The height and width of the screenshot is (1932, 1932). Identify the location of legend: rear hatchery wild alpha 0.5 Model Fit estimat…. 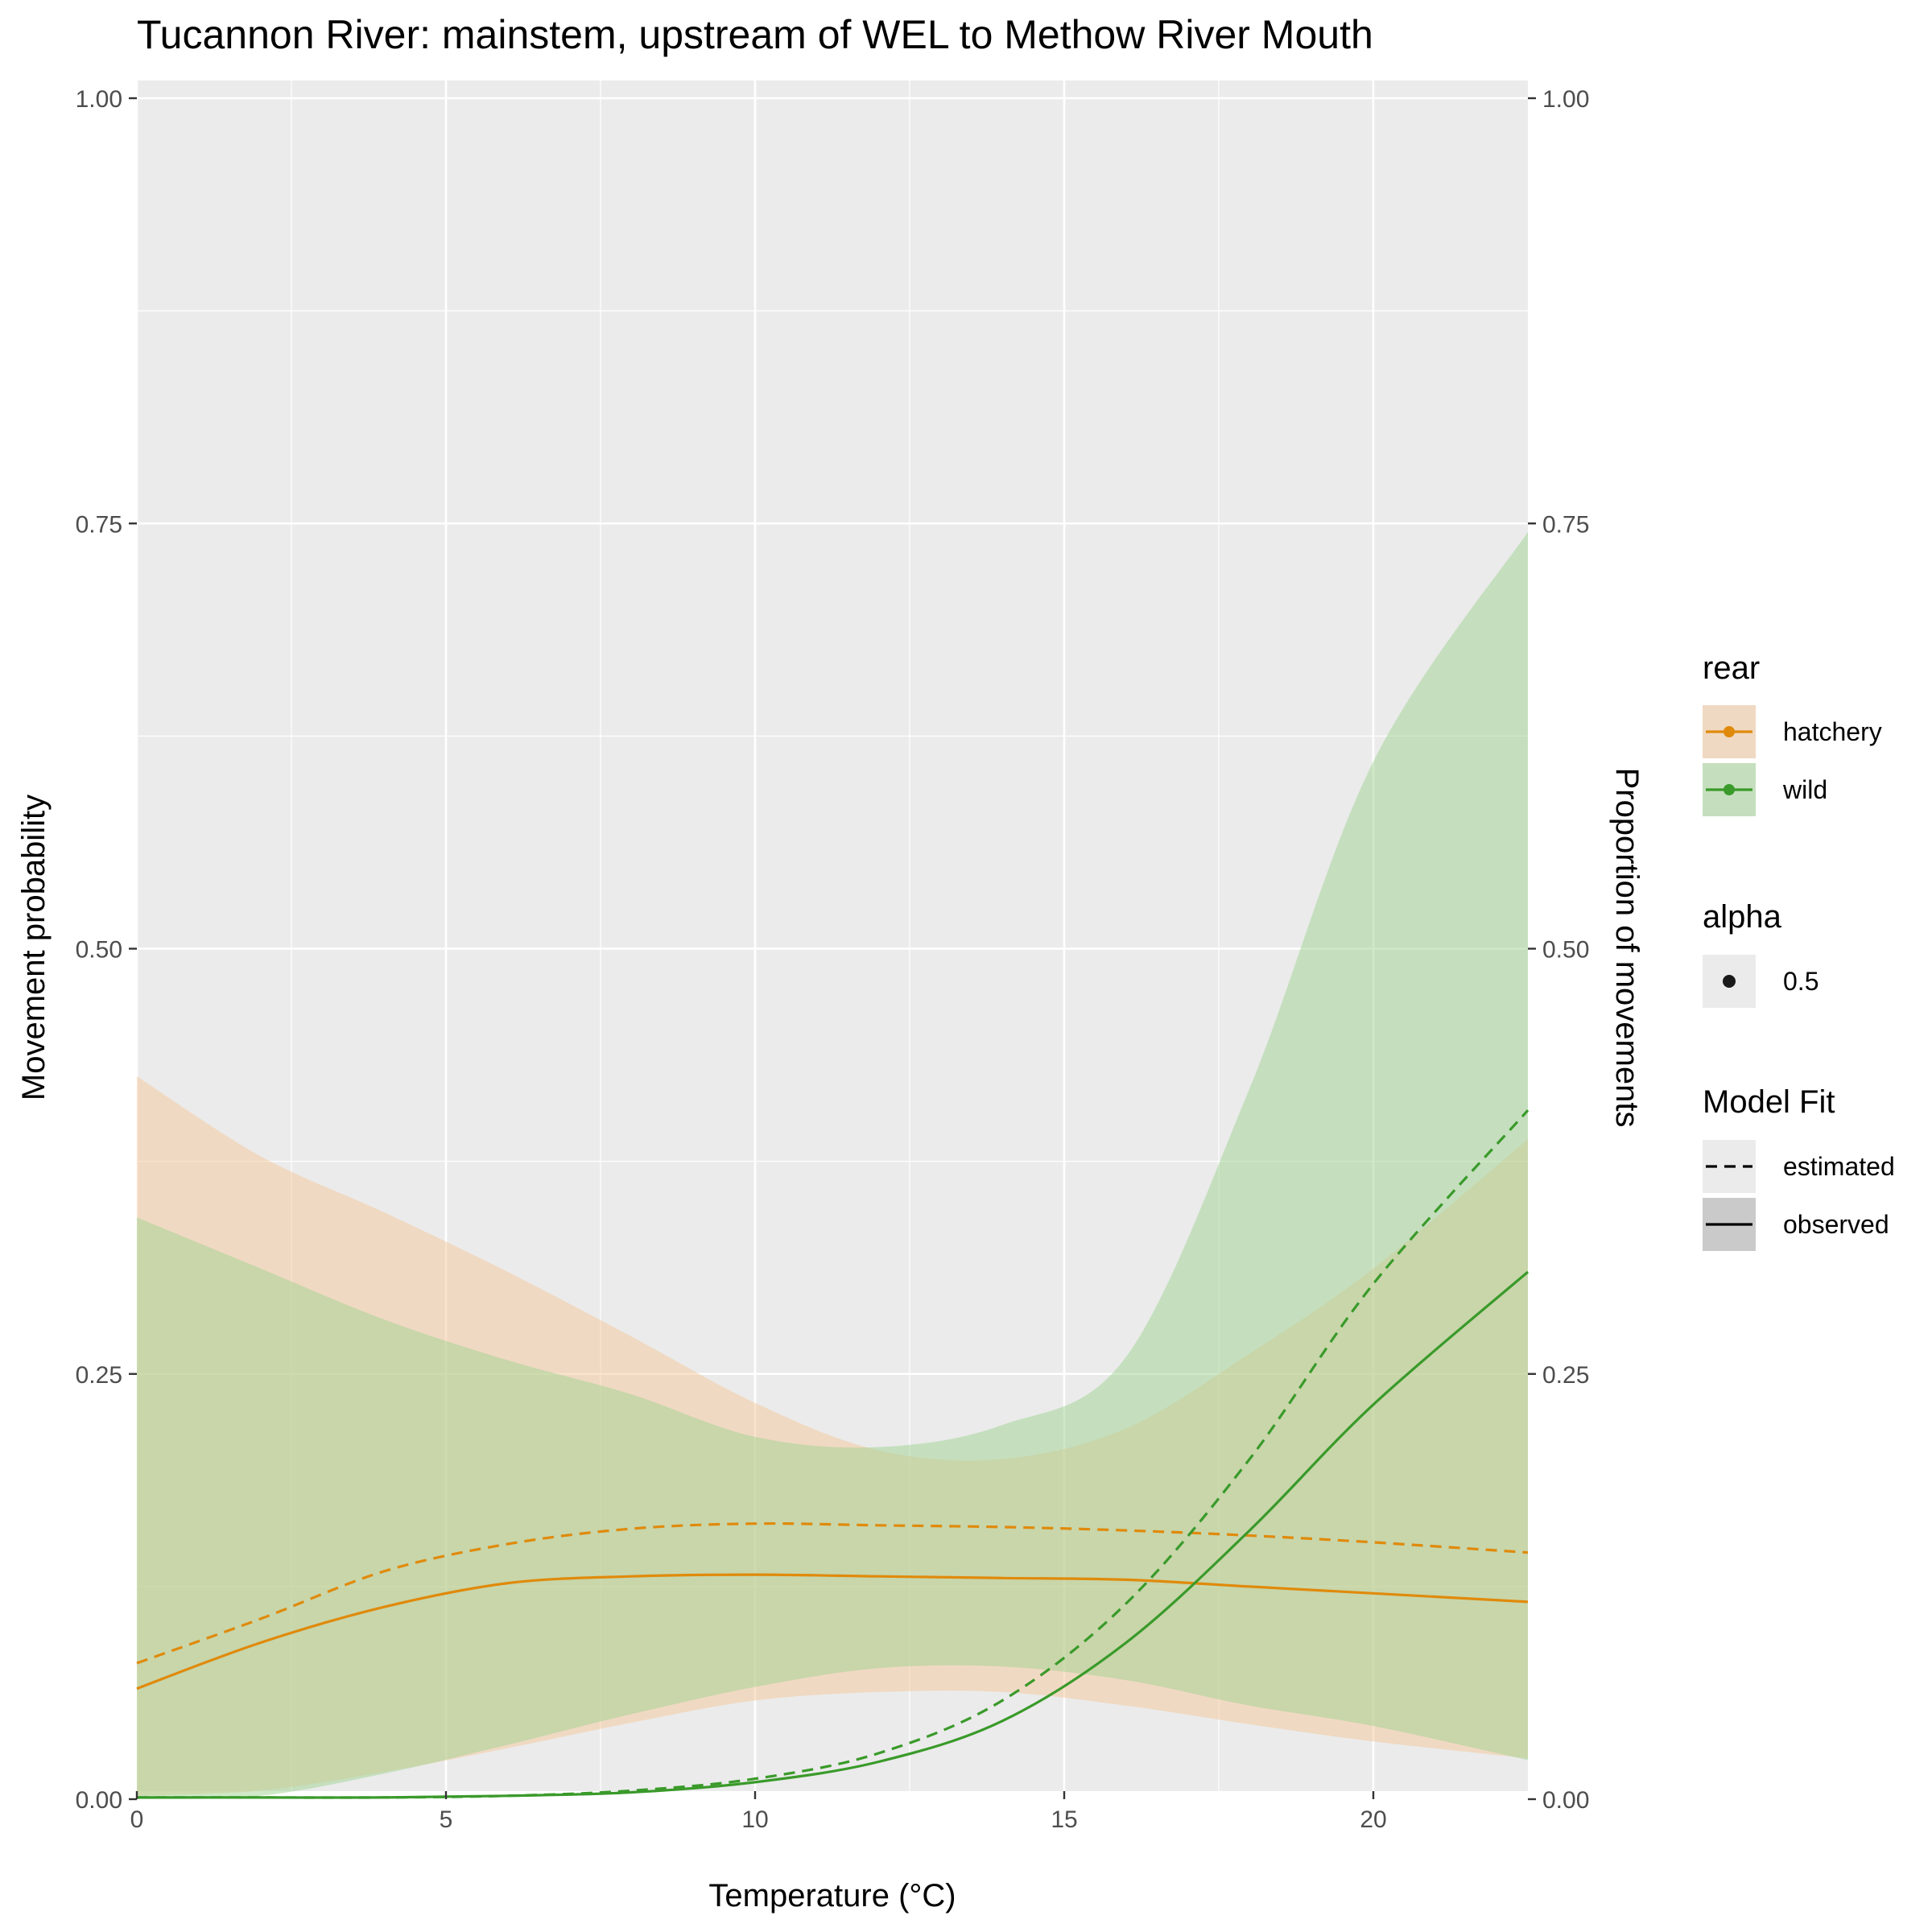
(1799, 950).